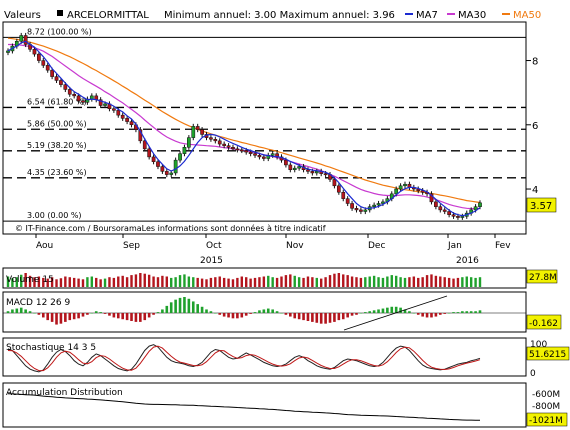 The height and width of the screenshot is (430, 570). I want to click on fib-label: 8.72 (100.00 %), so click(59, 31).